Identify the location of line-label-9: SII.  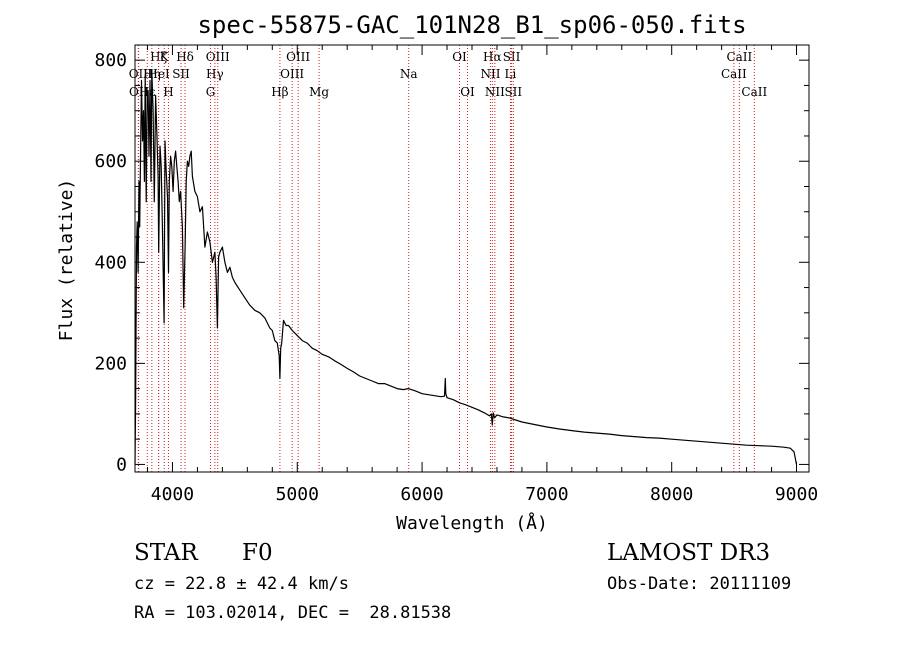
(181, 74).